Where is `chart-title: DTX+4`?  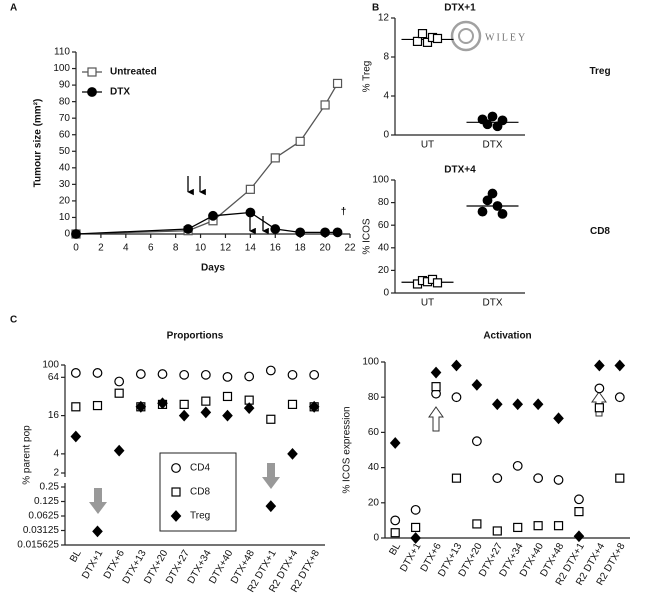
chart-title: DTX+4 is located at coordinates (460, 170).